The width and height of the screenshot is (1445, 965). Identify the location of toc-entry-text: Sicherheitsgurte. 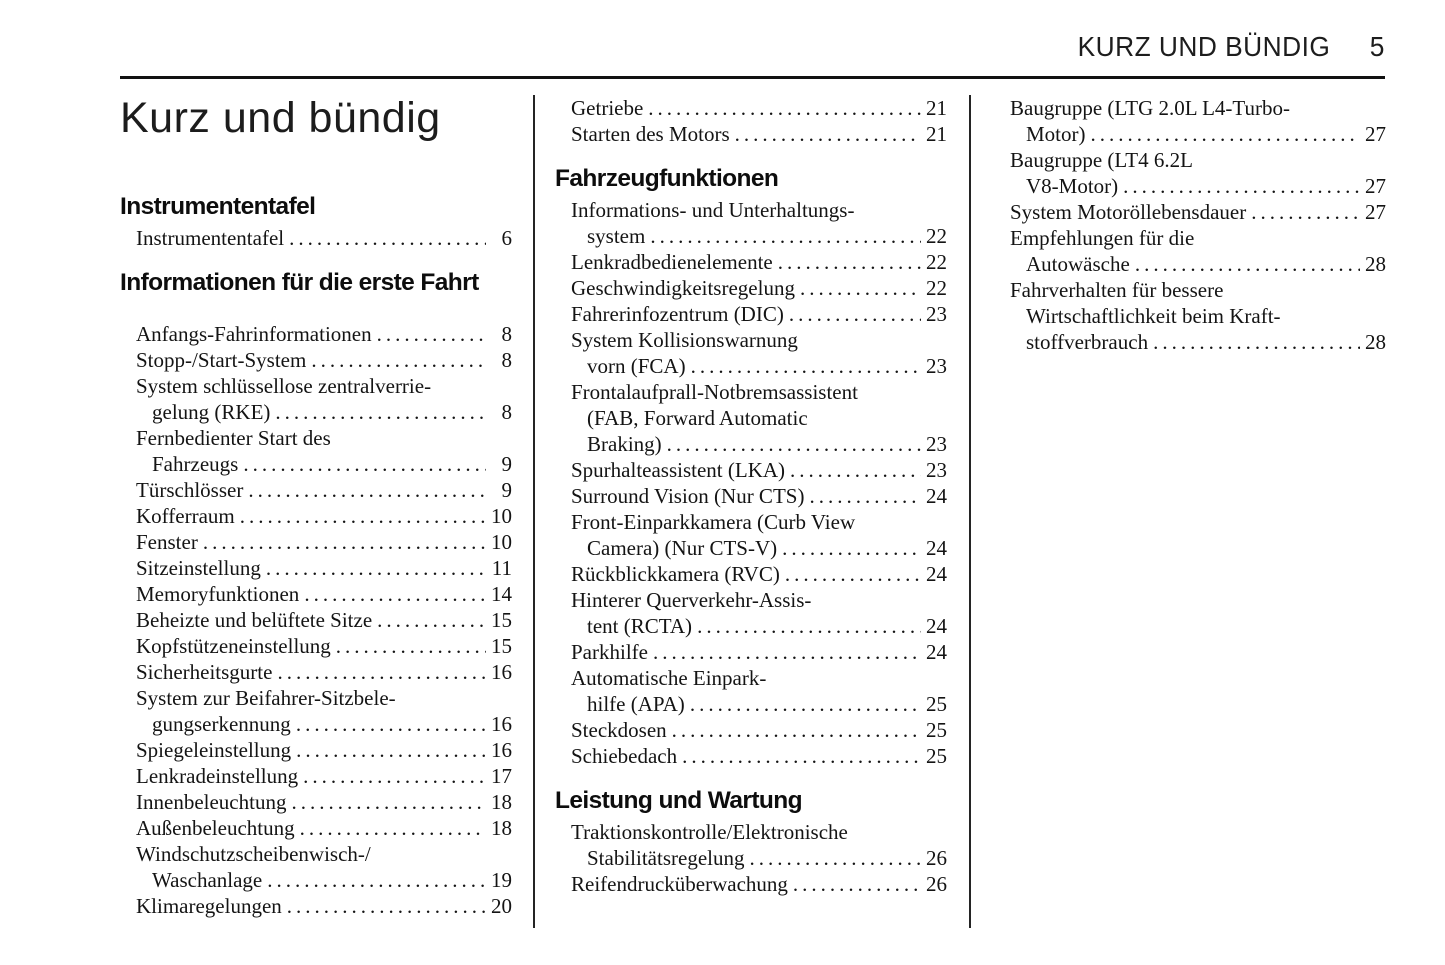
(204, 672).